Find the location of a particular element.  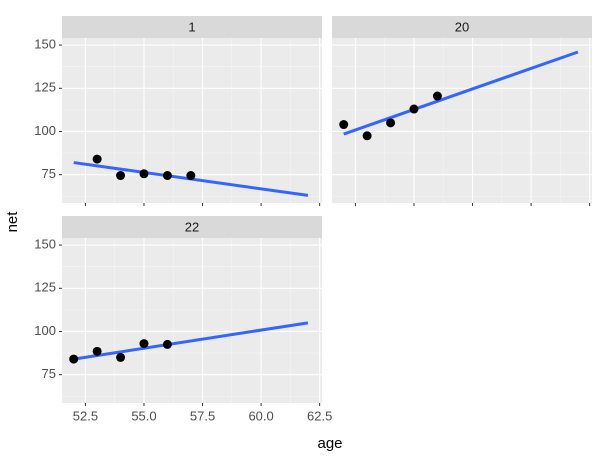

strip-label: 1 is located at coordinates (191, 26).